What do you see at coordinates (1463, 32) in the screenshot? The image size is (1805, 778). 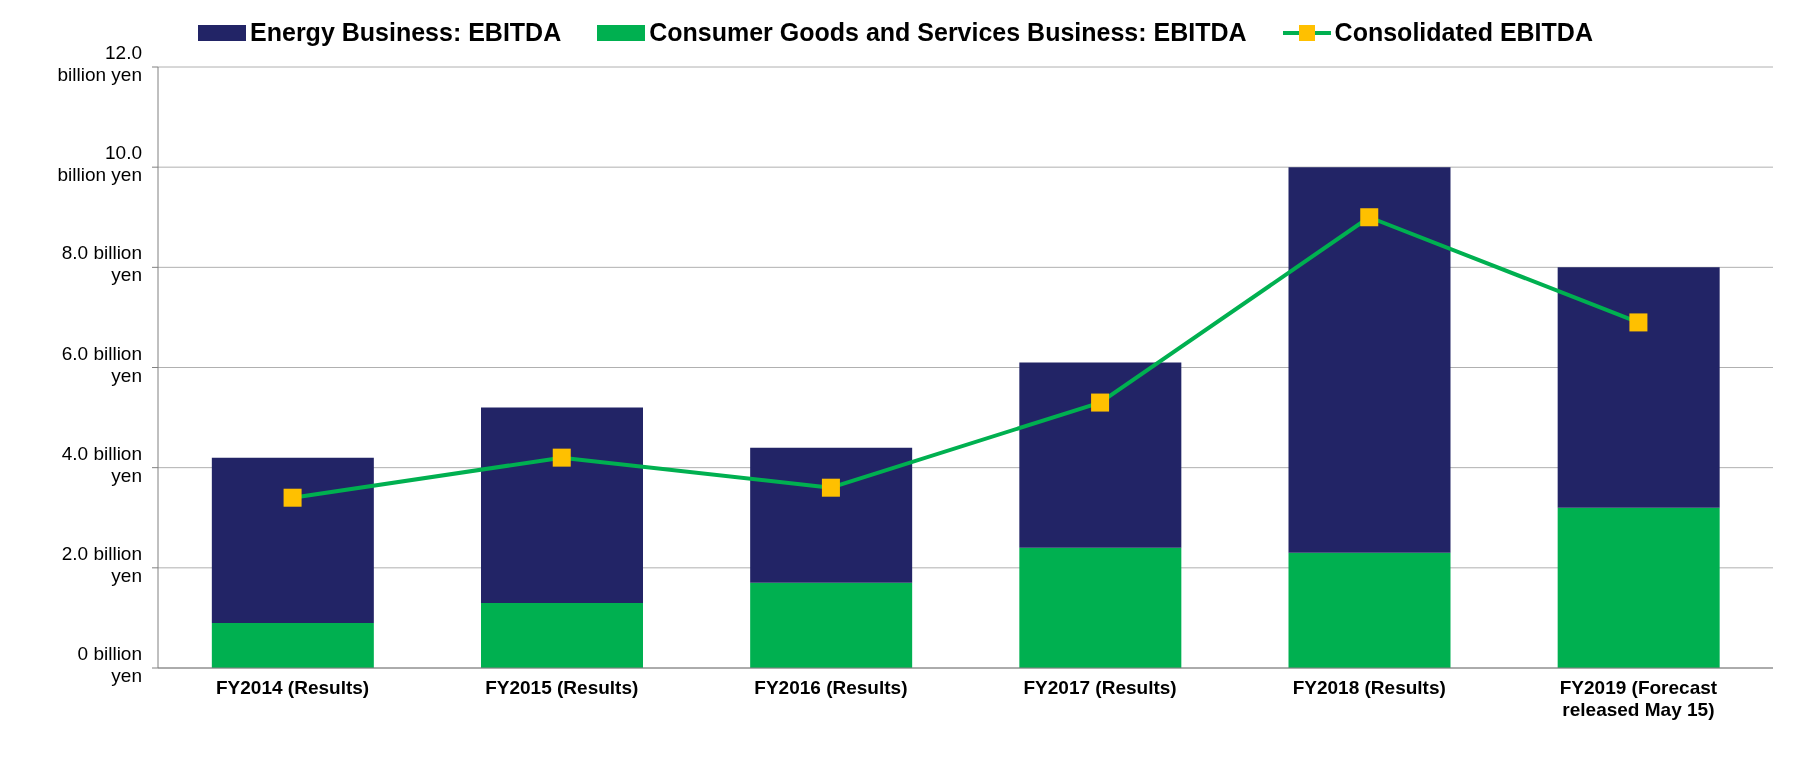 I see `legend-label: Consolidated EBITDA` at bounding box center [1463, 32].